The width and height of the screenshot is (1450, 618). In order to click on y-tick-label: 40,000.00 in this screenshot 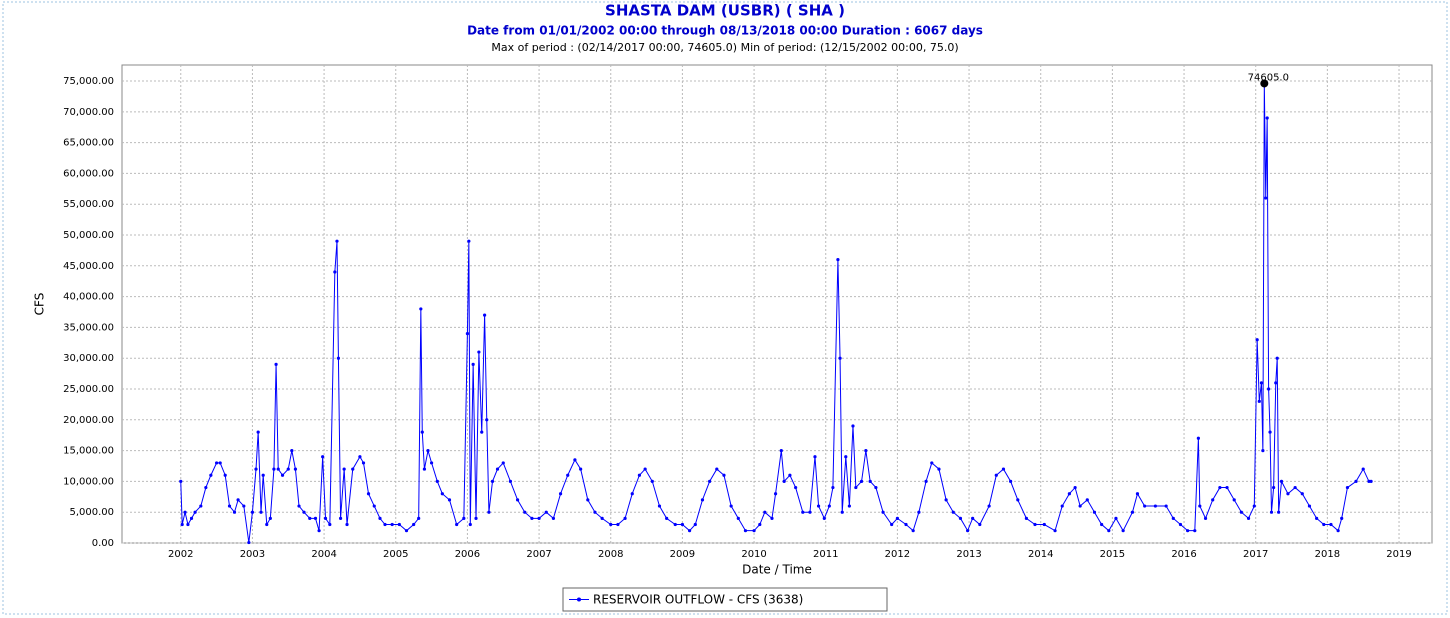, I will do `click(88, 297)`.